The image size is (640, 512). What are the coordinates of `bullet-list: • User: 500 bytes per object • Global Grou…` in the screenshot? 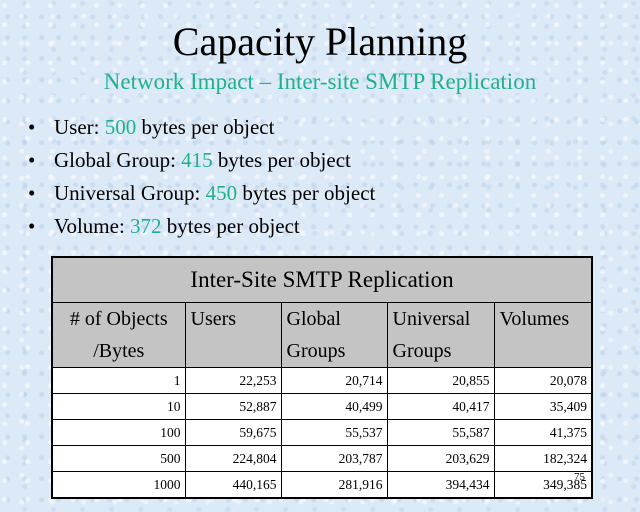 It's located at (201, 177).